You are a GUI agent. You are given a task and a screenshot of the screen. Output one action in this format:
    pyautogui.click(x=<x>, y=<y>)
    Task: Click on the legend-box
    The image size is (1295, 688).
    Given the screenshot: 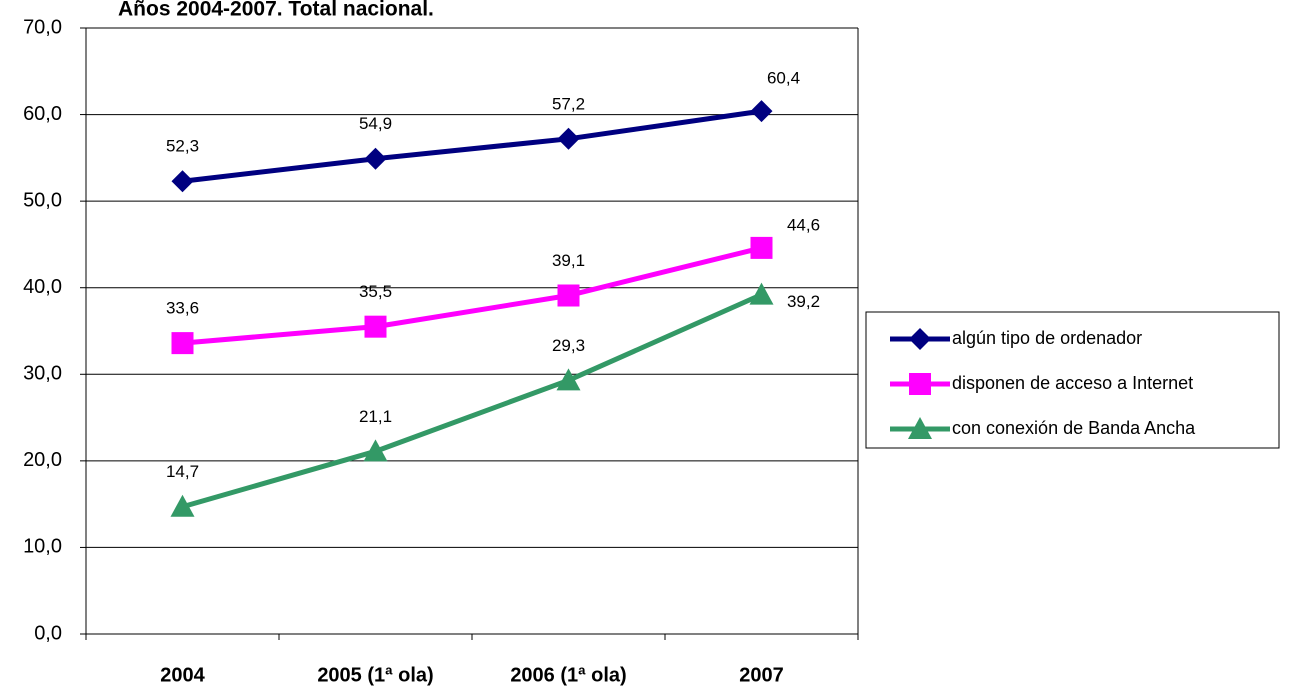 What is the action you would take?
    pyautogui.click(x=1072, y=380)
    